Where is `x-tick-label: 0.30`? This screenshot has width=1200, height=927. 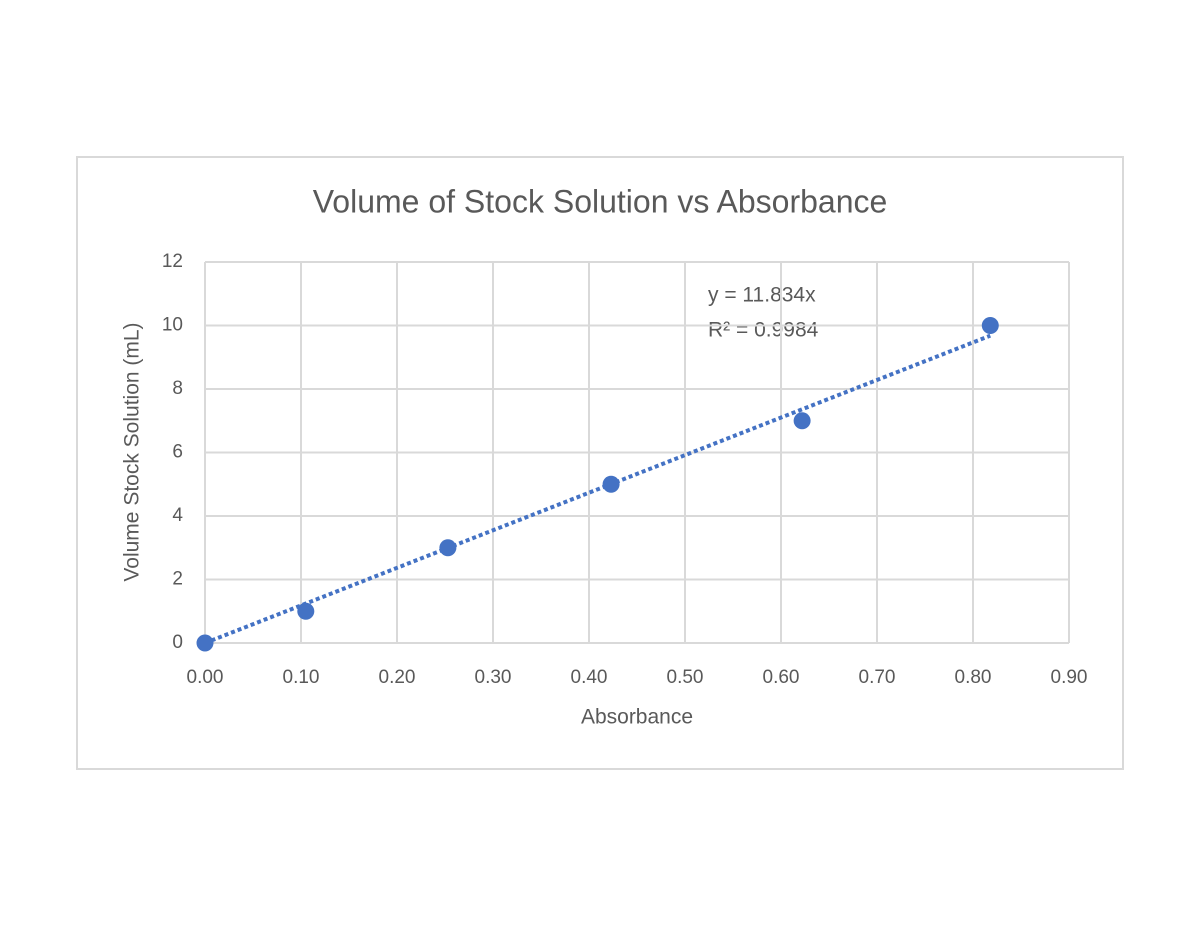
x-tick-label: 0.30 is located at coordinates (493, 677).